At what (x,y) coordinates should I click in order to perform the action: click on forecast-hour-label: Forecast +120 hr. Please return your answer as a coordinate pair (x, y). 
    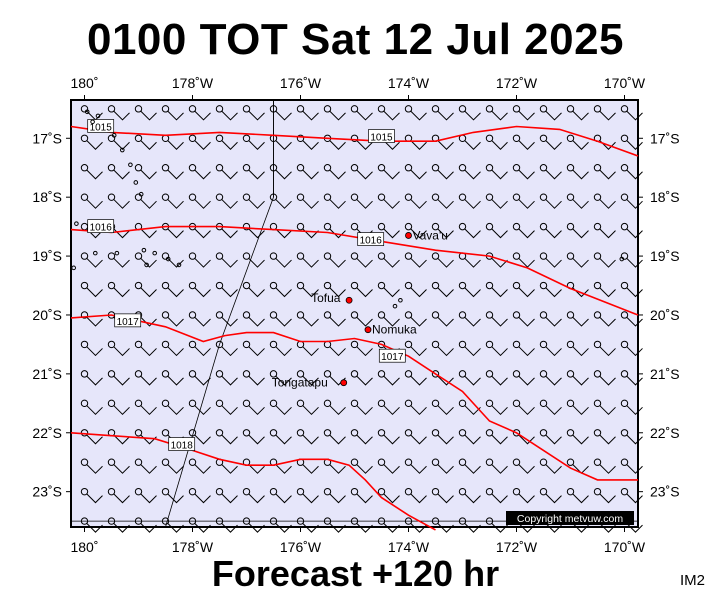
    Looking at the image, I should click on (355, 573).